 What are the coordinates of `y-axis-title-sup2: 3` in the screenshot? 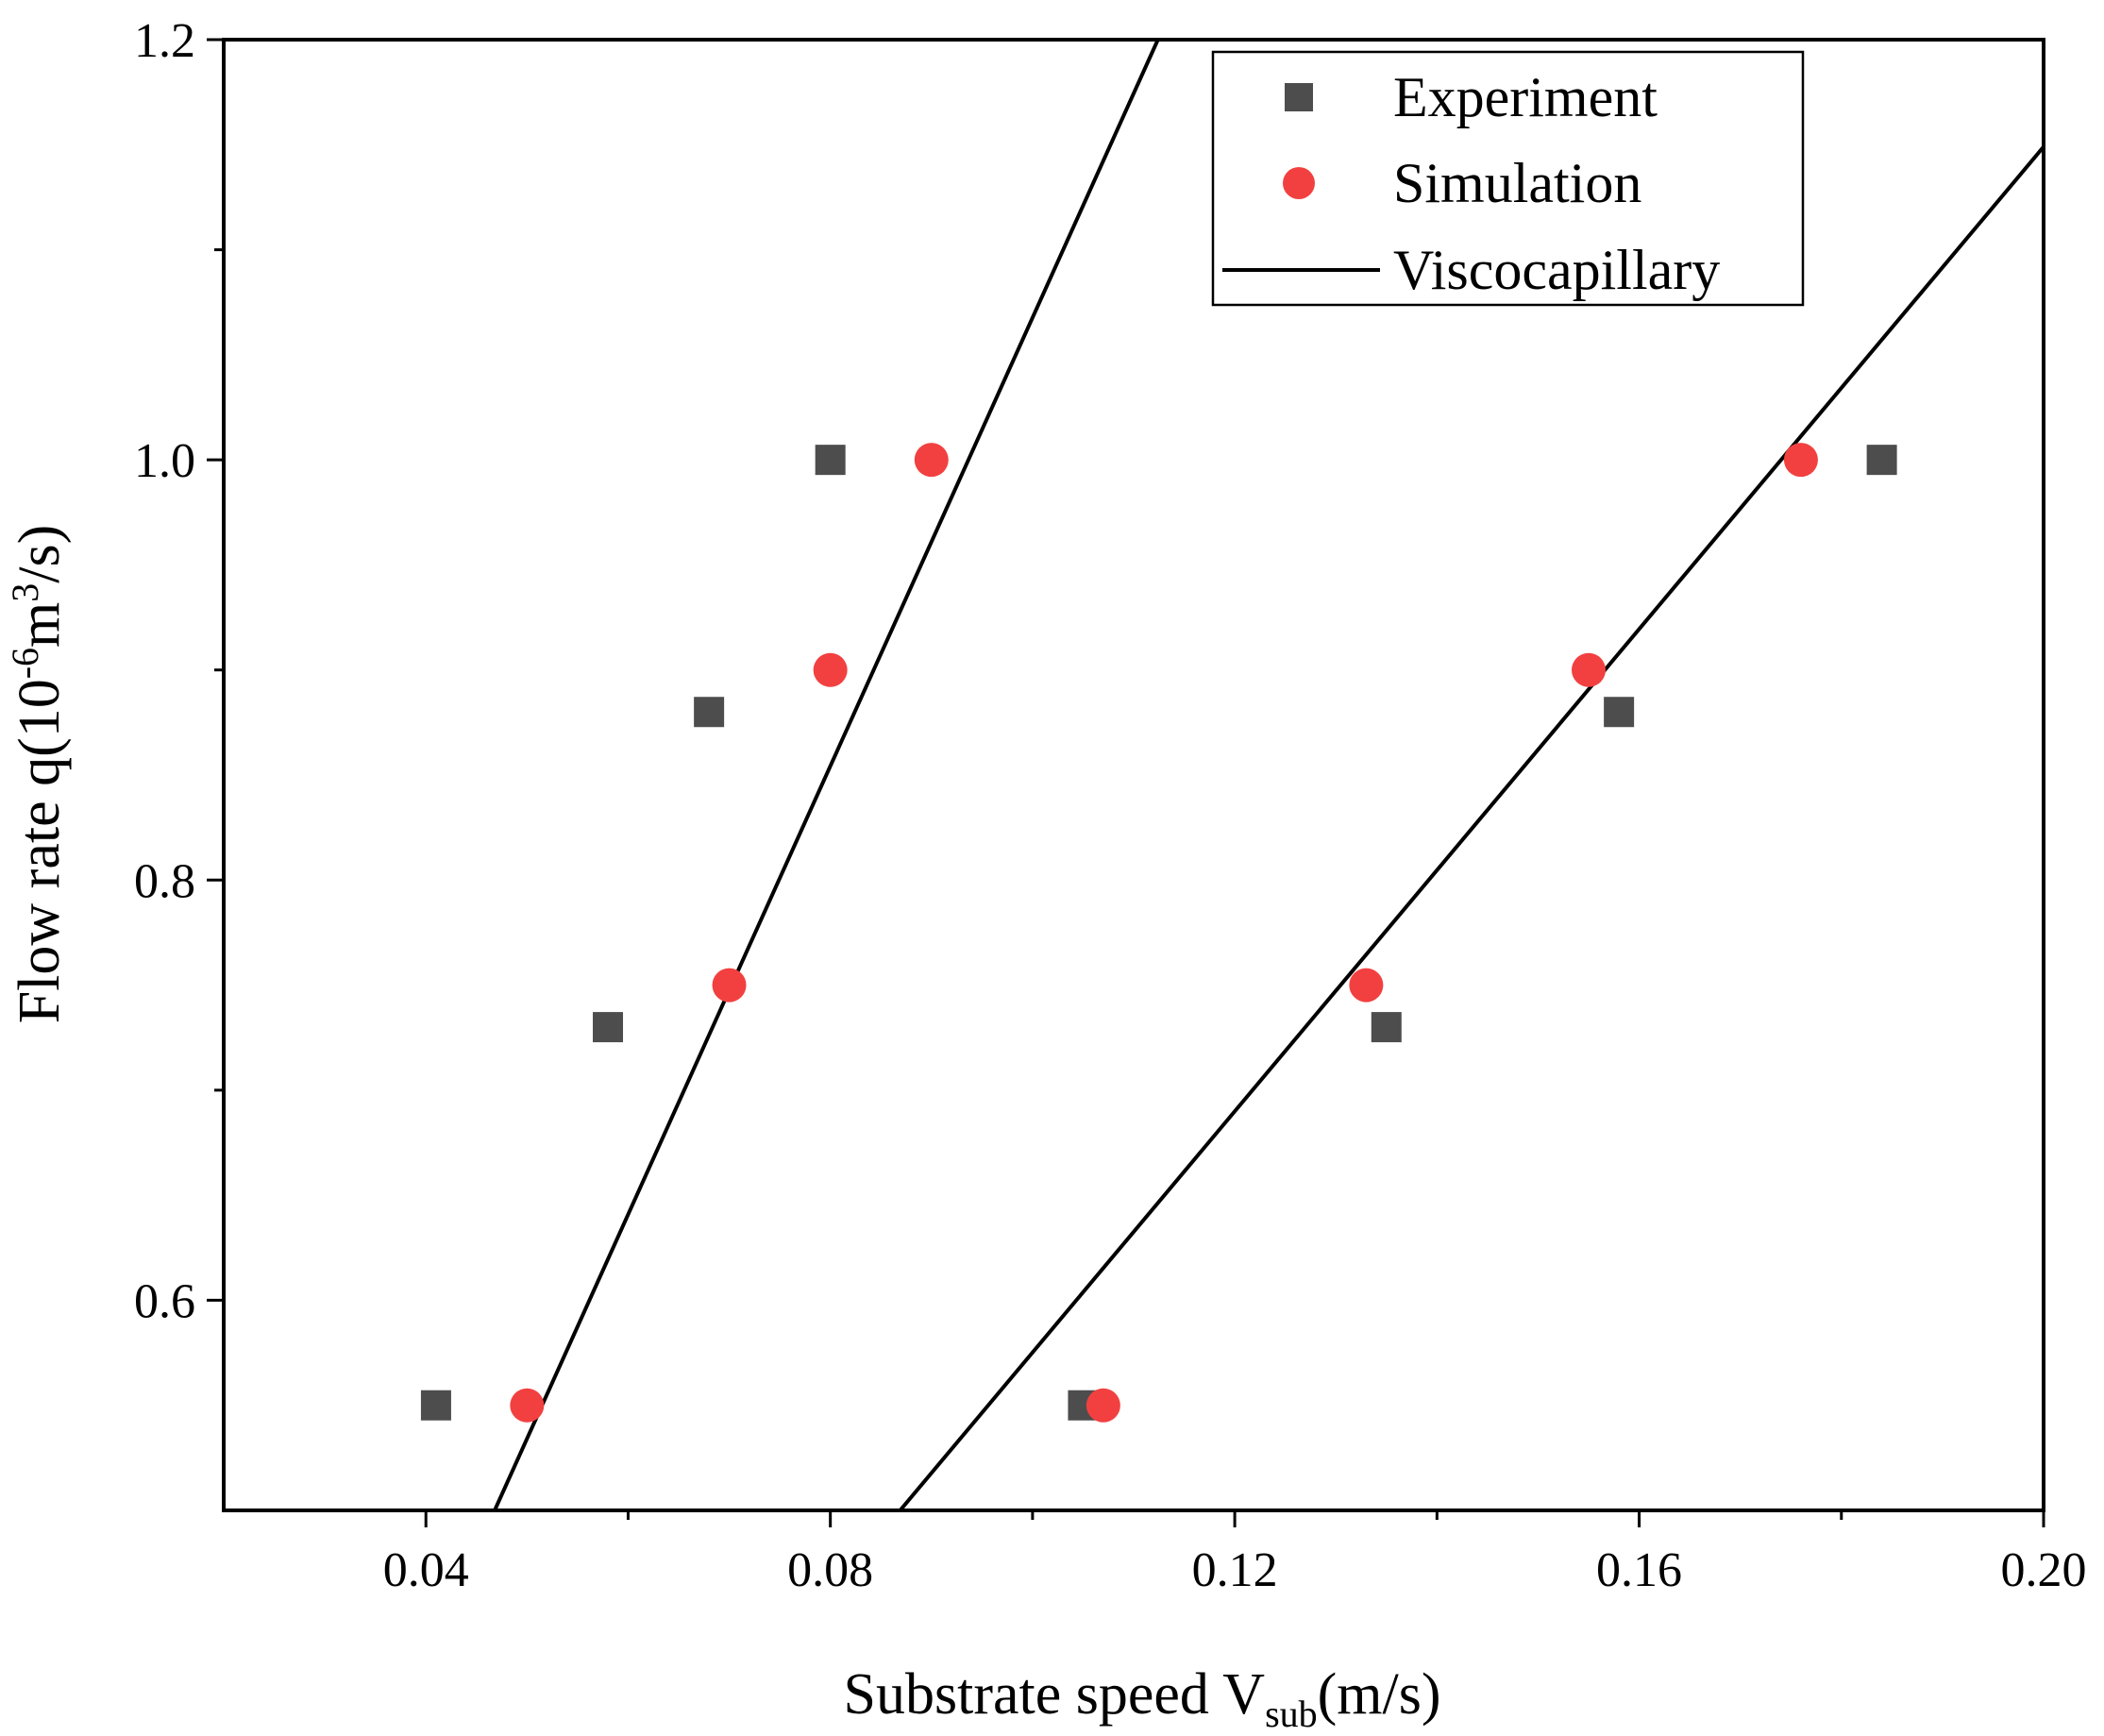 It's located at (25, 593).